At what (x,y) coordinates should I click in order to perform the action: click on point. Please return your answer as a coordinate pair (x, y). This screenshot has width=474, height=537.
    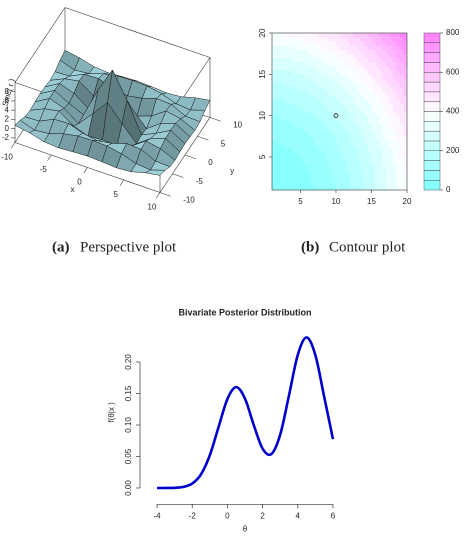
    Looking at the image, I should click on (336, 115).